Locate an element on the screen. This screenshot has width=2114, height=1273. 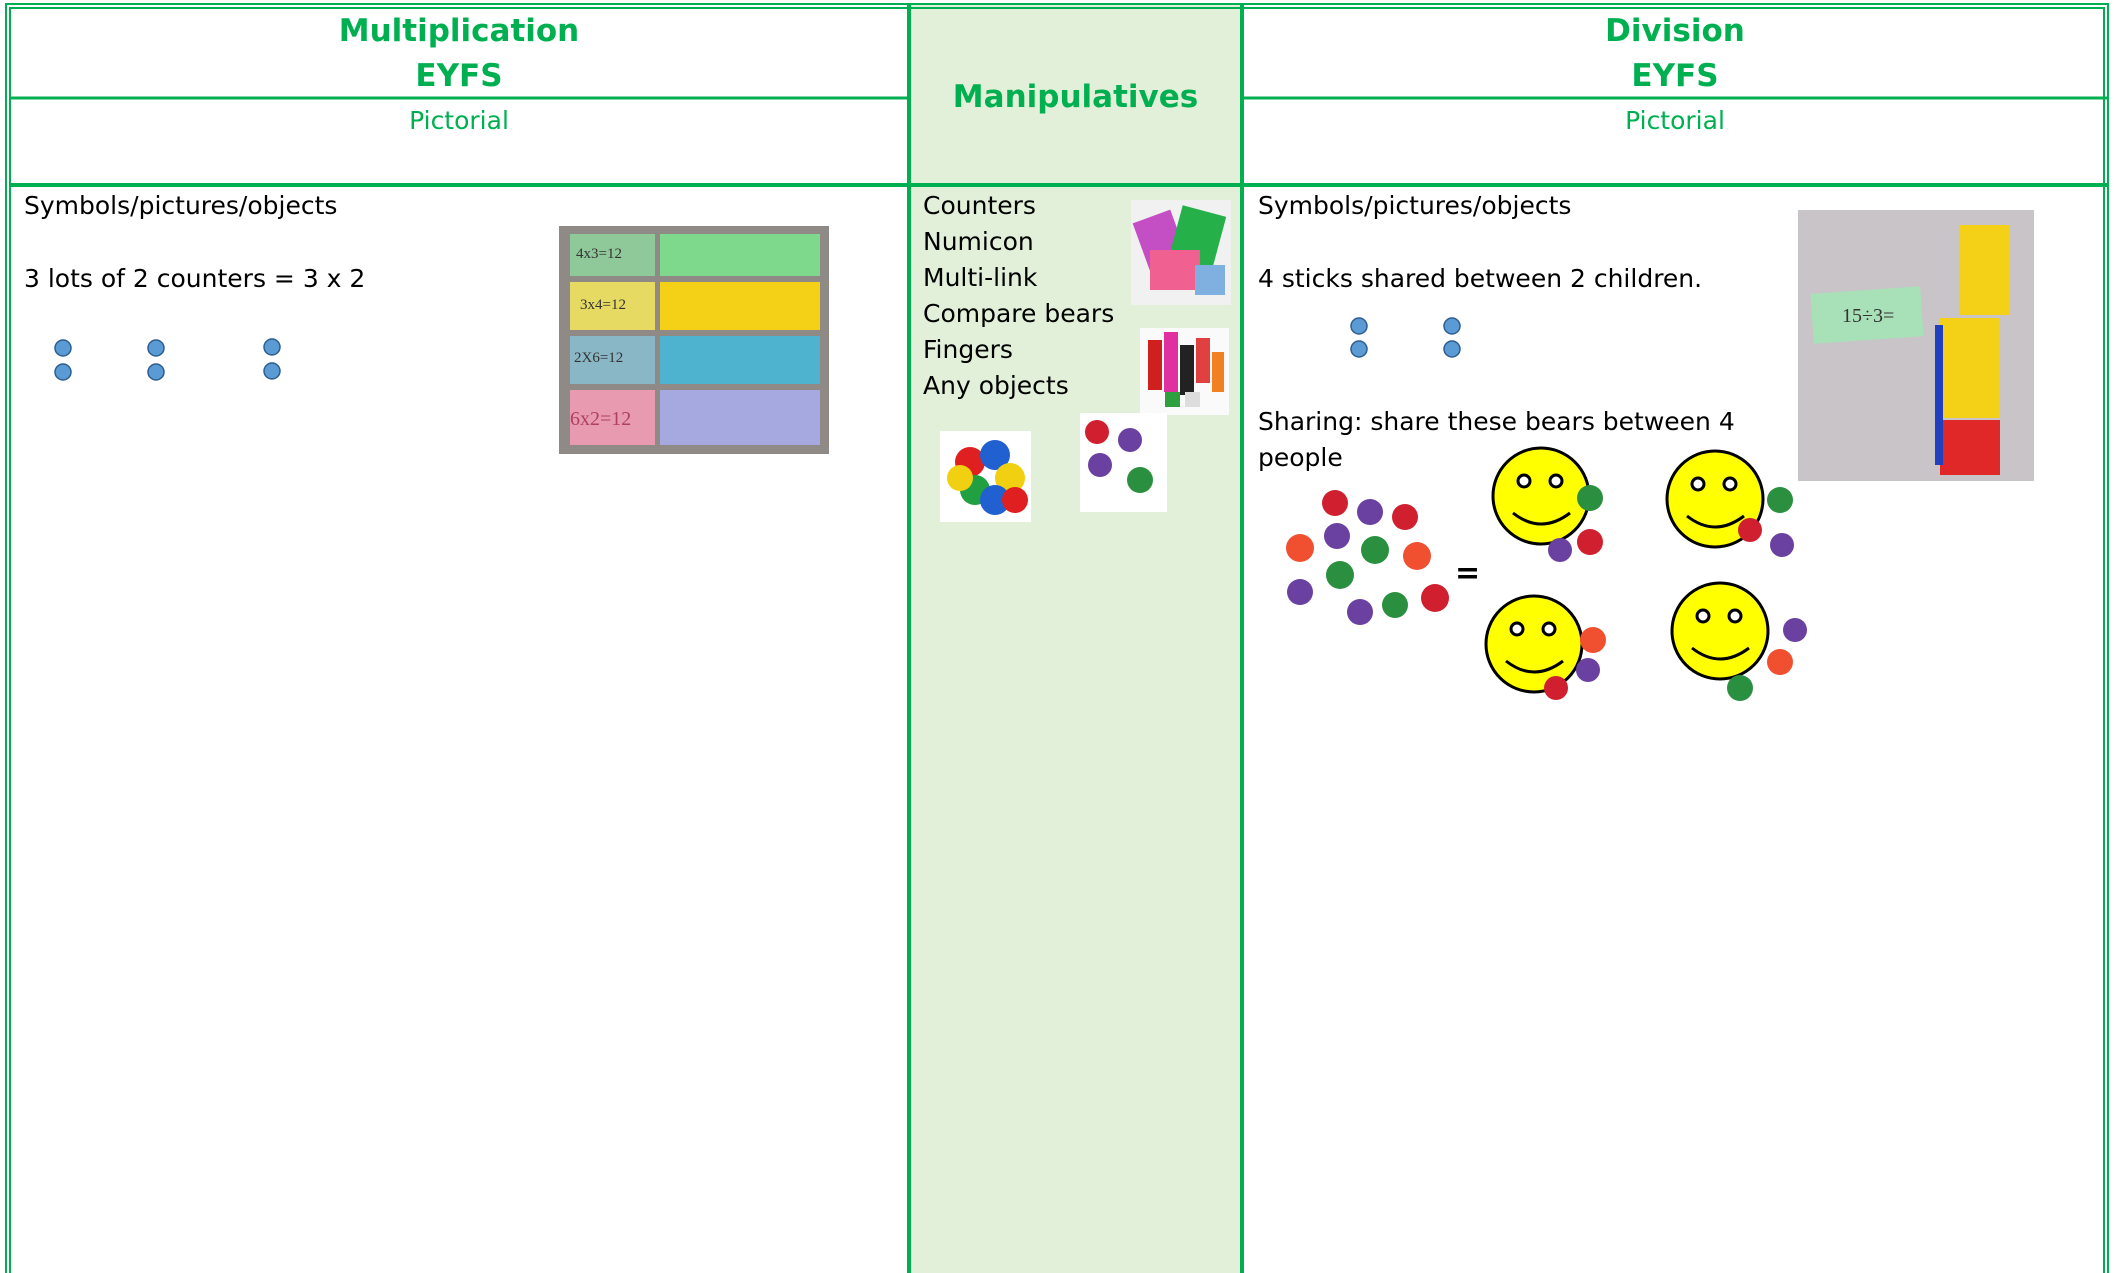
header-title: Division is located at coordinates (1675, 31).